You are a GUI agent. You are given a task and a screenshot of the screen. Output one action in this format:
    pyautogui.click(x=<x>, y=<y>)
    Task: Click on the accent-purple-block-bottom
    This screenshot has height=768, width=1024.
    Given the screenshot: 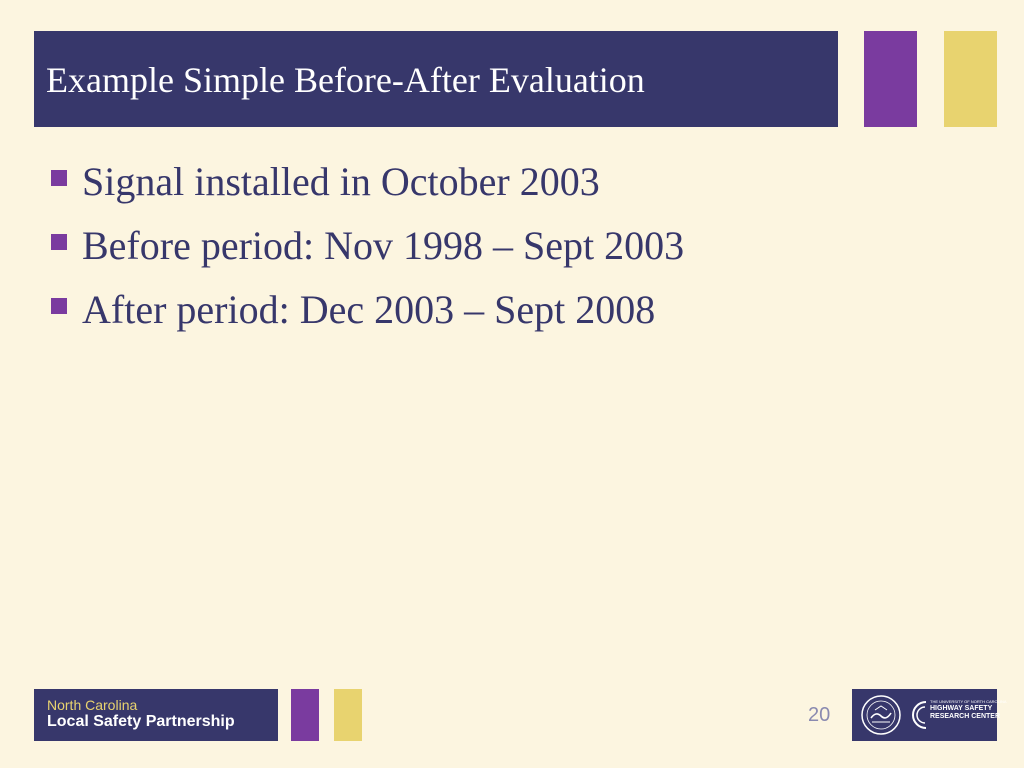 What is the action you would take?
    pyautogui.click(x=305, y=715)
    